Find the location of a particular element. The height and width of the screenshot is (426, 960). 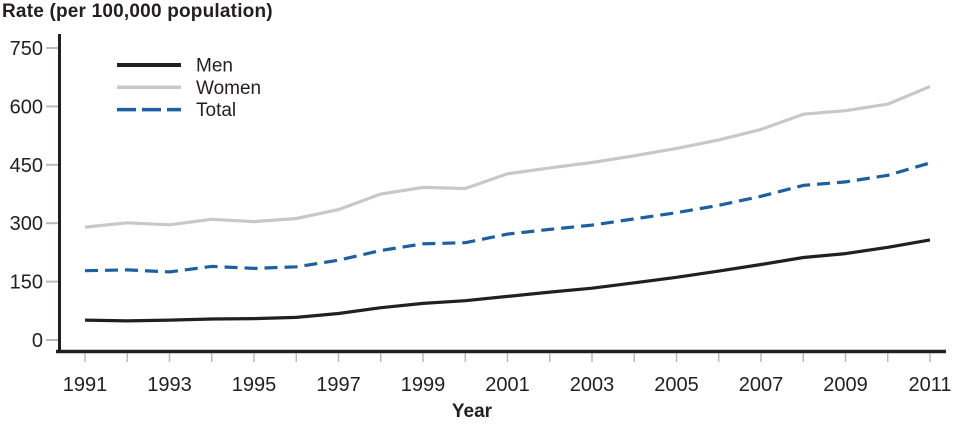

x-tick-label: 1995 is located at coordinates (254, 385).